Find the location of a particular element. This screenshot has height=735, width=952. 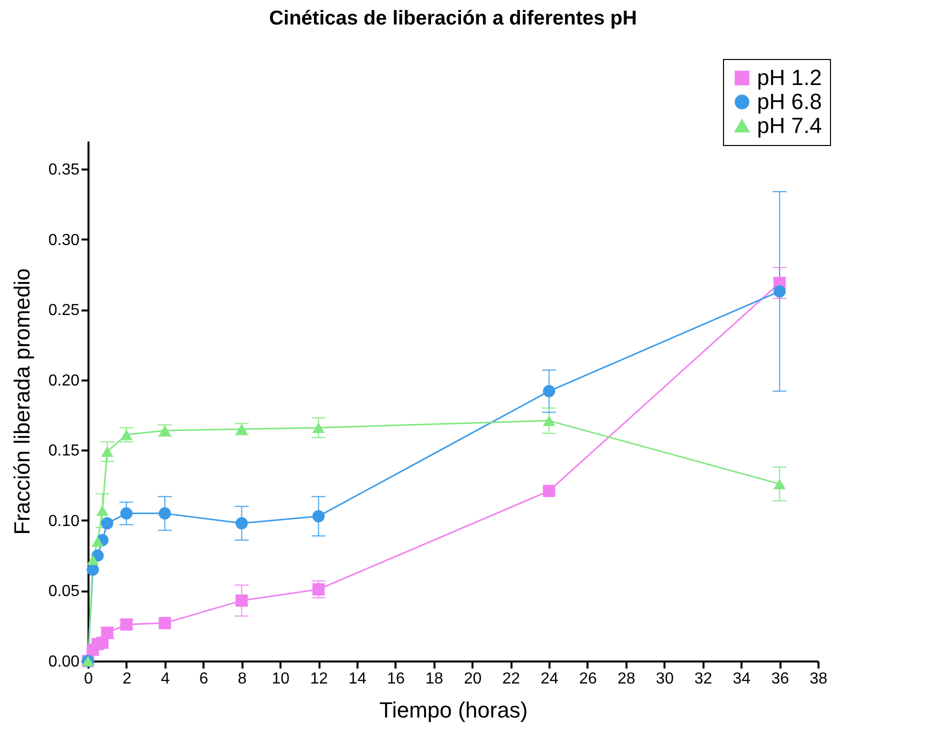

y-tick-label: 0.15 is located at coordinates (64, 451).